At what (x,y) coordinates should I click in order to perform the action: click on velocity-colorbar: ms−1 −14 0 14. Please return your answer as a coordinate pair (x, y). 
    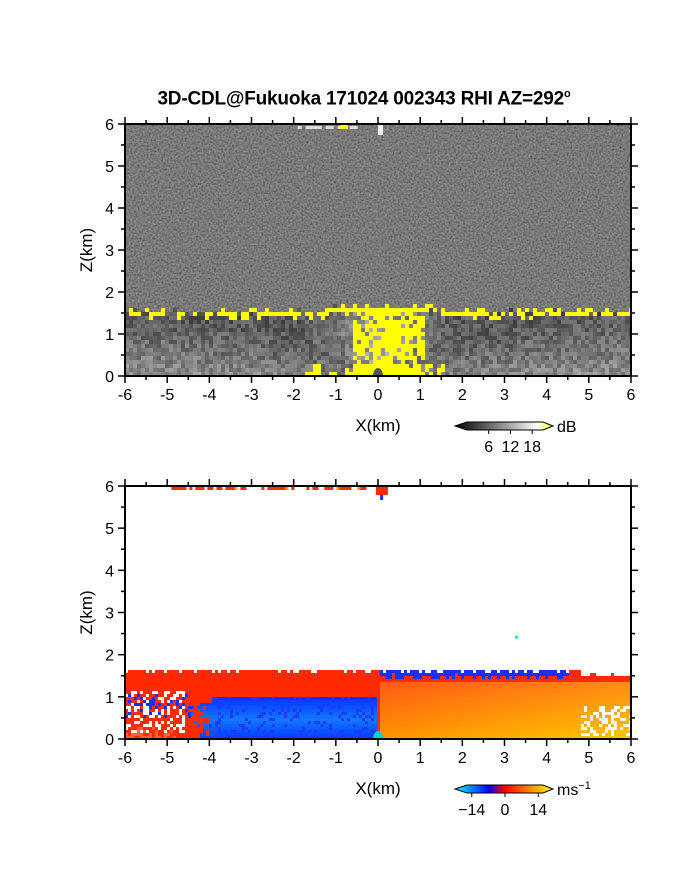
    Looking at the image, I should click on (522, 799).